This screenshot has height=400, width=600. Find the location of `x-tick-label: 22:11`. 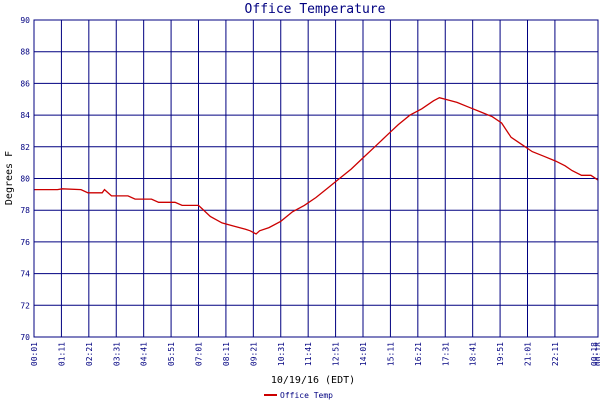

x-tick-label: 22:11 is located at coordinates (555, 354).